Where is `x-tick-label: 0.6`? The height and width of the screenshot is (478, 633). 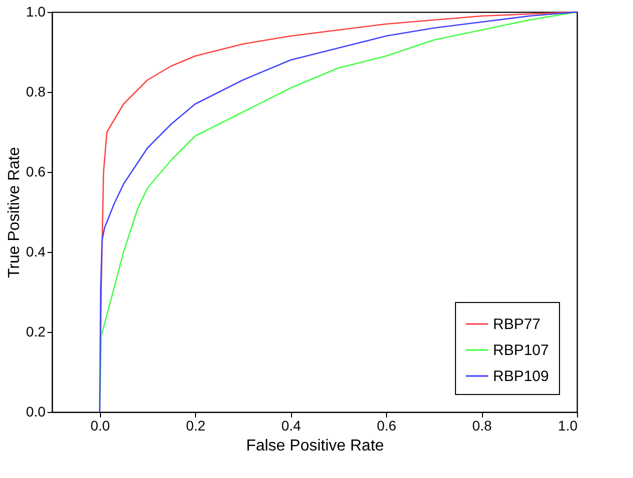
x-tick-label: 0.6 is located at coordinates (386, 426).